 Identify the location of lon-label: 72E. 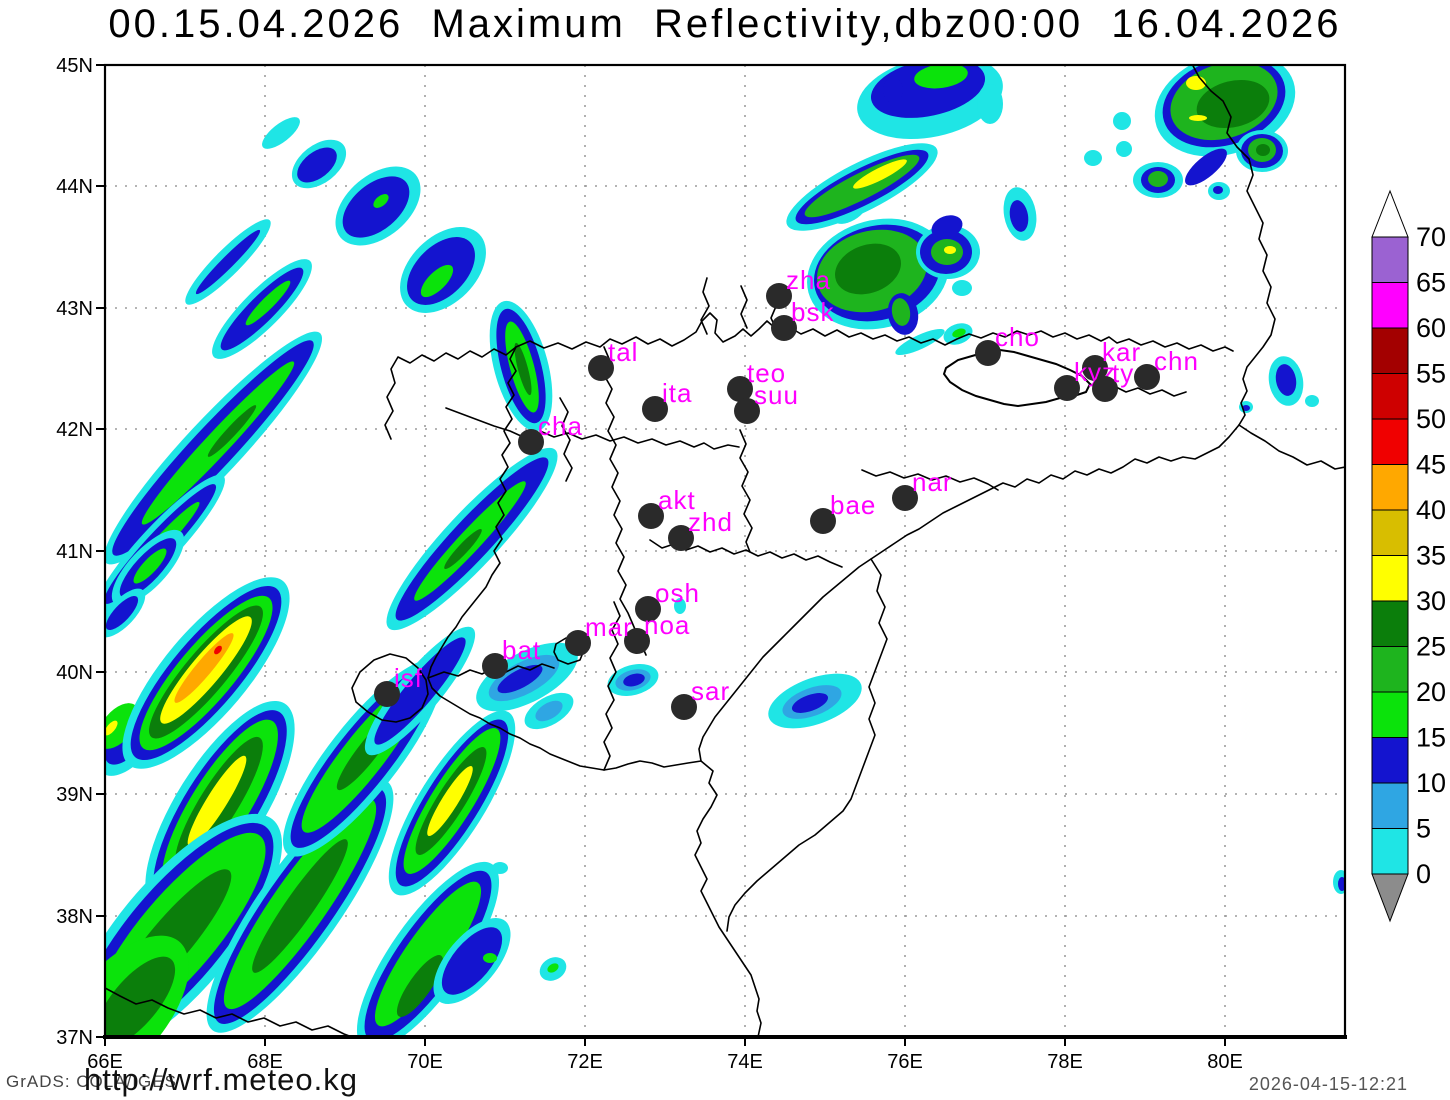
(585, 1062).